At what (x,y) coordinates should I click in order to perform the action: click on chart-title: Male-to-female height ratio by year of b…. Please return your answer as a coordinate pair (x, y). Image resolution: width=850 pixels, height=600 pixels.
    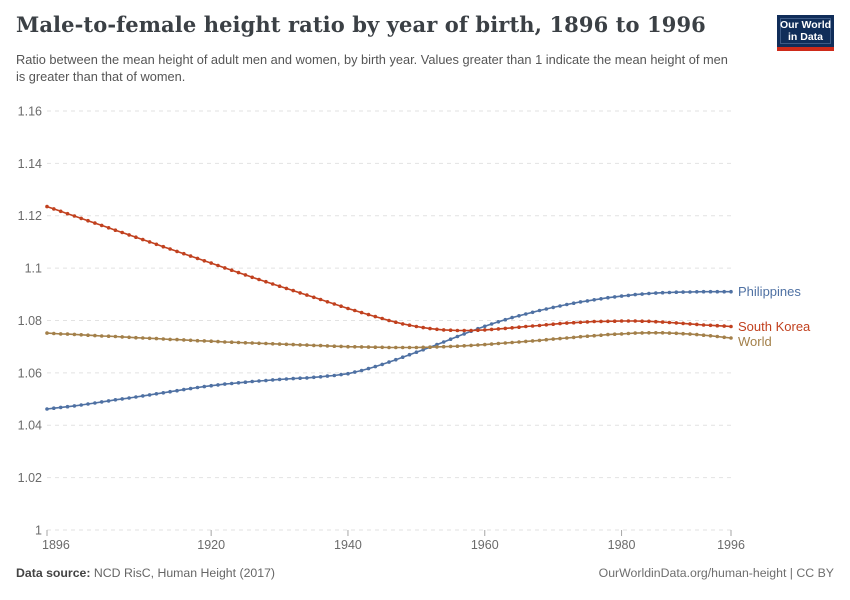
    Looking at the image, I should click on (361, 24).